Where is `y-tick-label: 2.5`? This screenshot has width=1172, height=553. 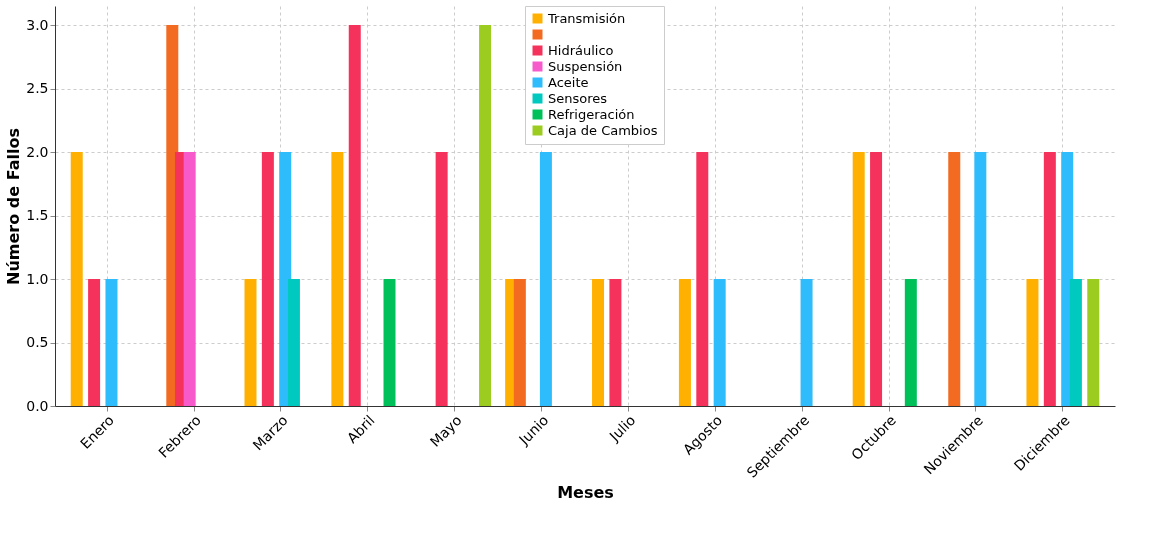
y-tick-label: 2.5 is located at coordinates (37, 88).